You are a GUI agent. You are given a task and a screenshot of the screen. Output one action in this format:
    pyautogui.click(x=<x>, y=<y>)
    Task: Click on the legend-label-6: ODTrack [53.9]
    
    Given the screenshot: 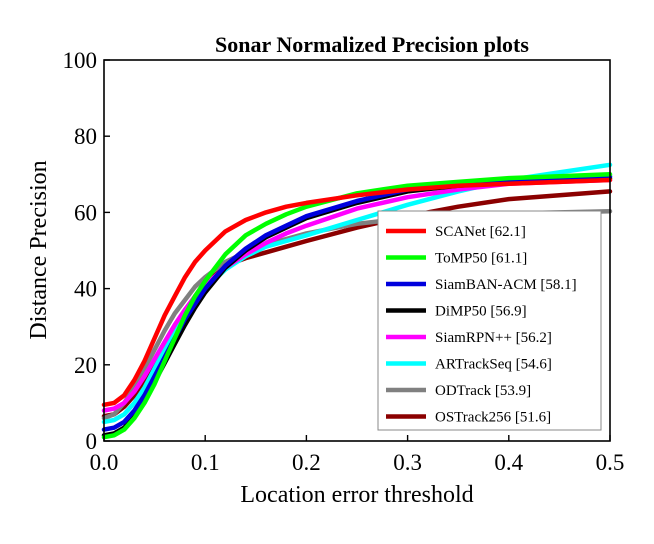 What is the action you would take?
    pyautogui.click(x=483, y=391)
    